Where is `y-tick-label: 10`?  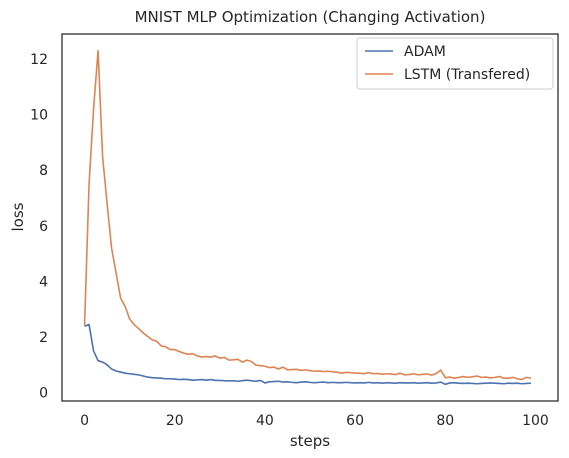
y-tick-label: 10 is located at coordinates (39, 116).